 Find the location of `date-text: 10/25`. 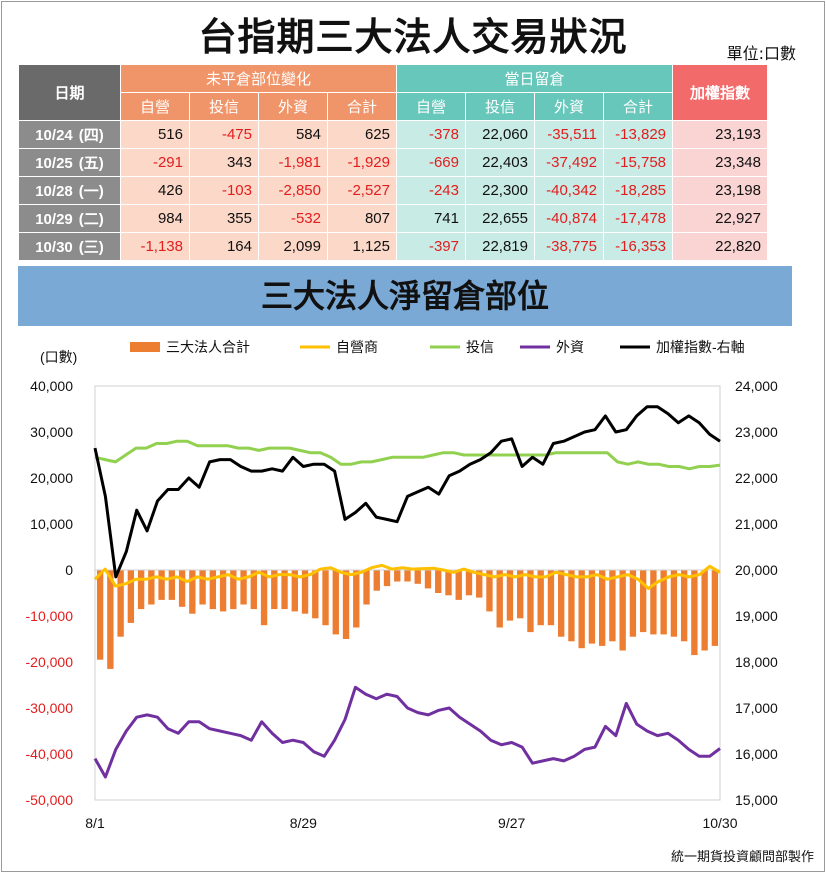

date-text: 10/25 is located at coordinates (54, 163).